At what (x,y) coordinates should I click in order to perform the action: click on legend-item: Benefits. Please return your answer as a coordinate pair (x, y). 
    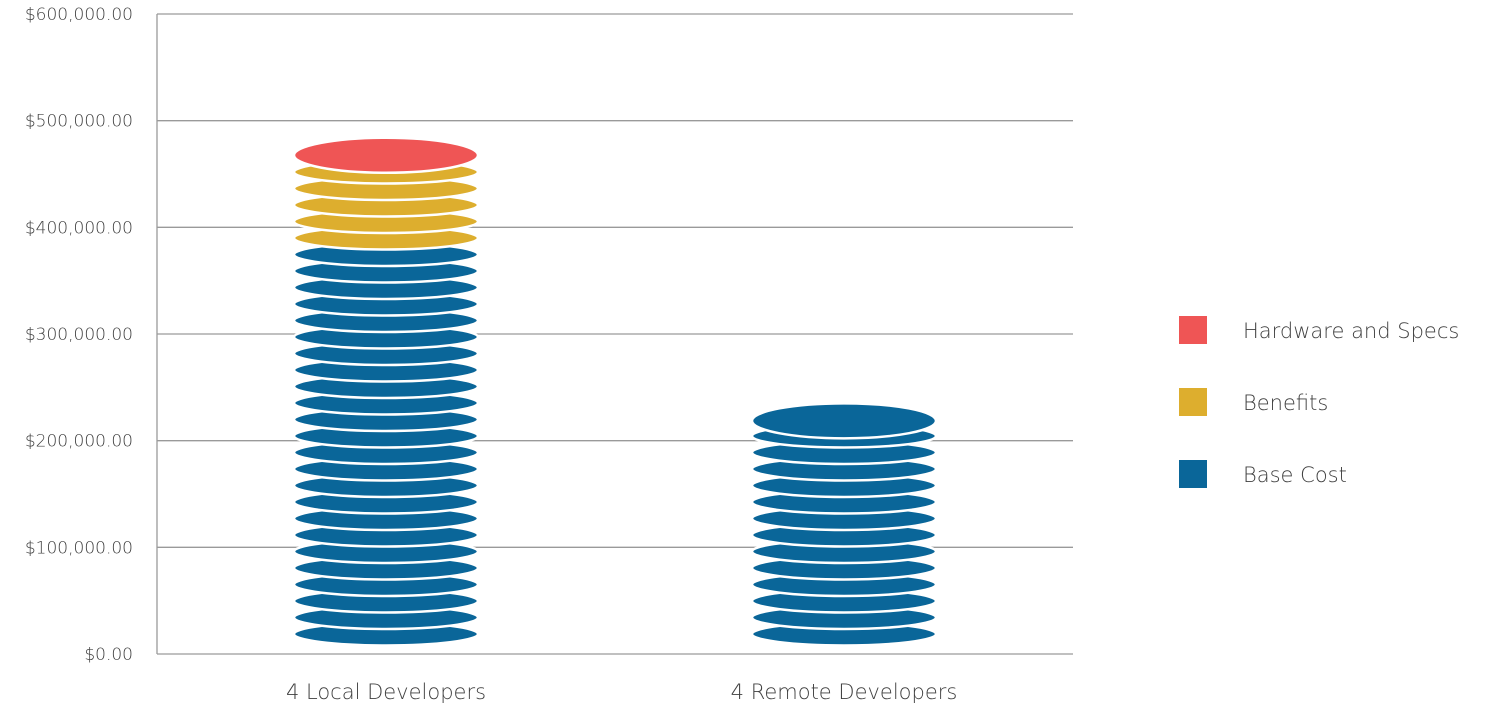
    Looking at the image, I should click on (1253, 402).